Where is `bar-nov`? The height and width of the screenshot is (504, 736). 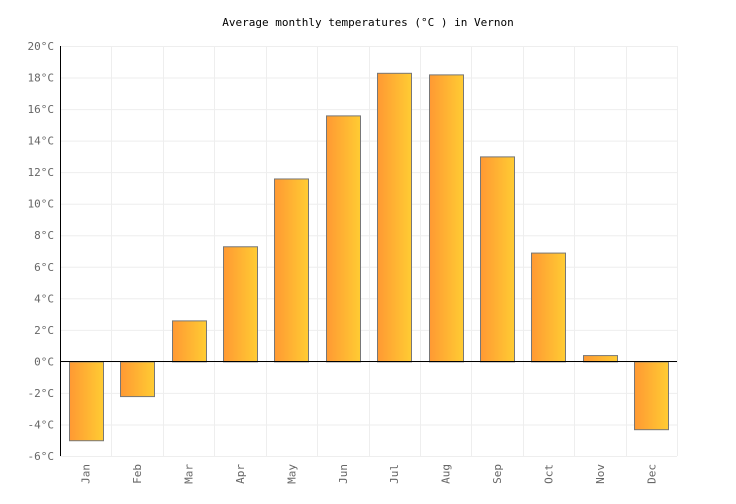 bar-nov is located at coordinates (600, 359).